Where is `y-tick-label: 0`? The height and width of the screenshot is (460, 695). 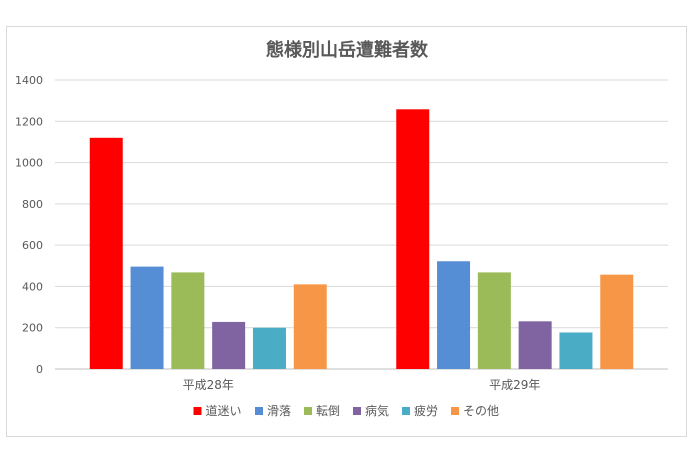
y-tick-label: 0 is located at coordinates (39, 369).